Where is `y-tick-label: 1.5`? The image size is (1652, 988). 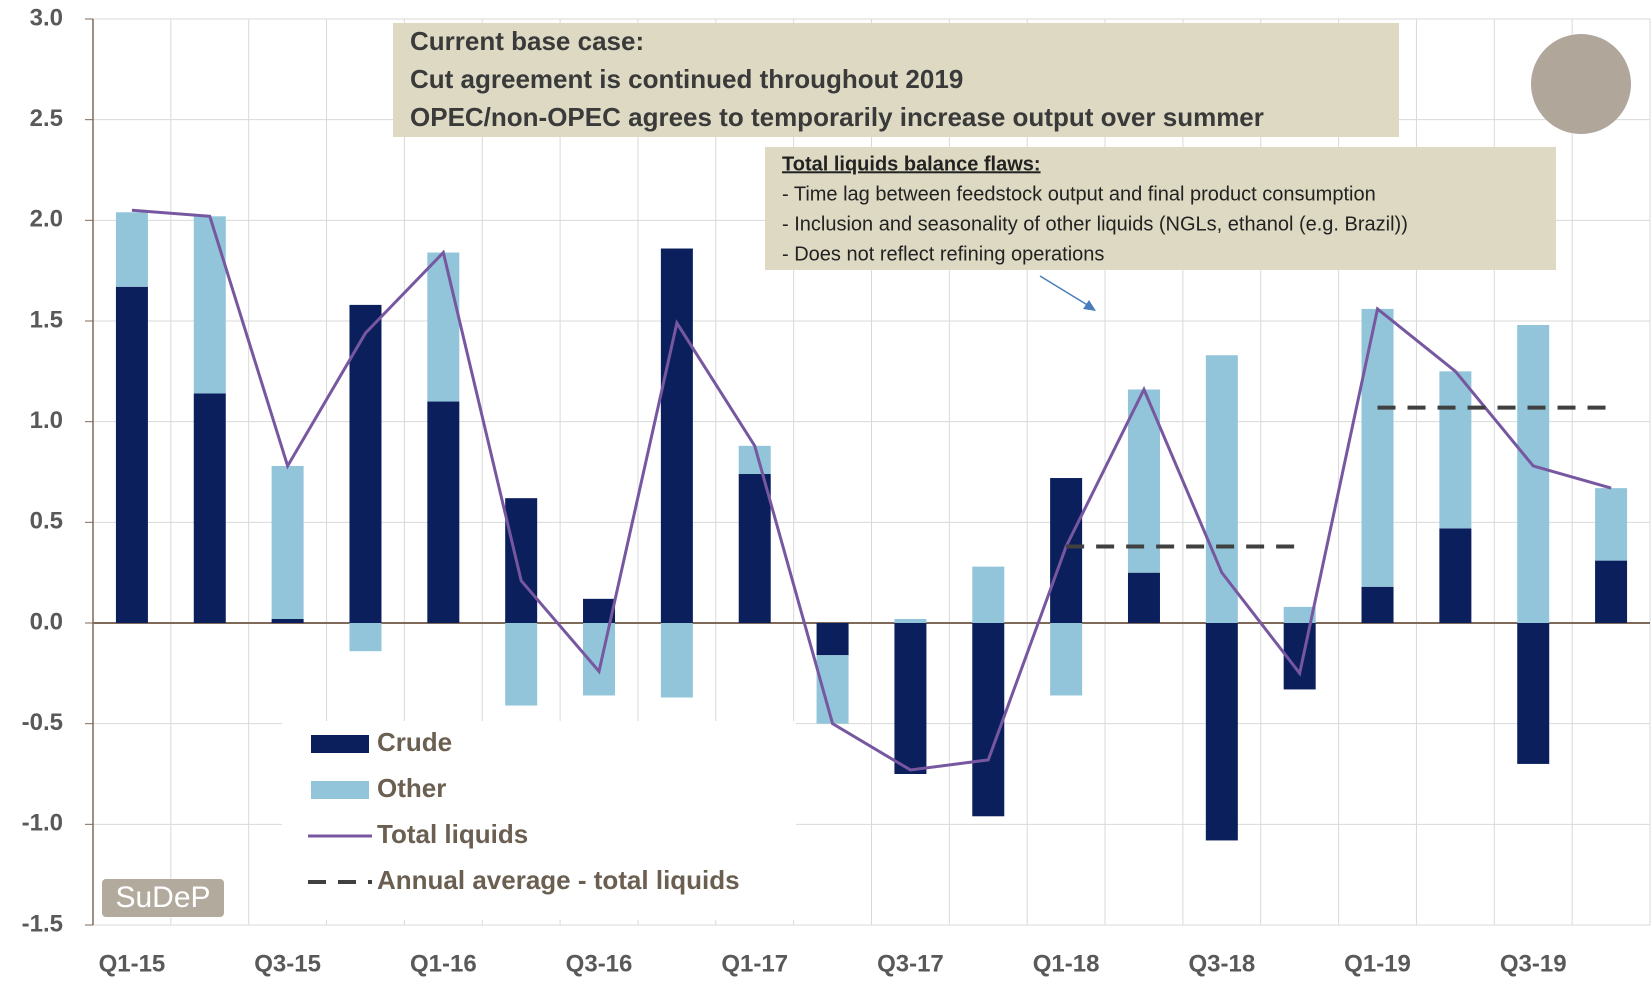 y-tick-label: 1.5 is located at coordinates (46, 319).